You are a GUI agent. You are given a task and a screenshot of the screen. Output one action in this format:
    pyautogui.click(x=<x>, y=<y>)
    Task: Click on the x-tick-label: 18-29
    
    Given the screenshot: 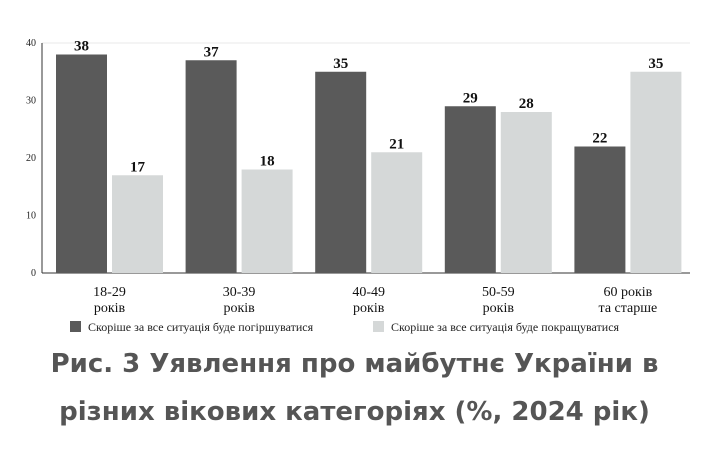 What is the action you would take?
    pyautogui.click(x=109, y=292)
    